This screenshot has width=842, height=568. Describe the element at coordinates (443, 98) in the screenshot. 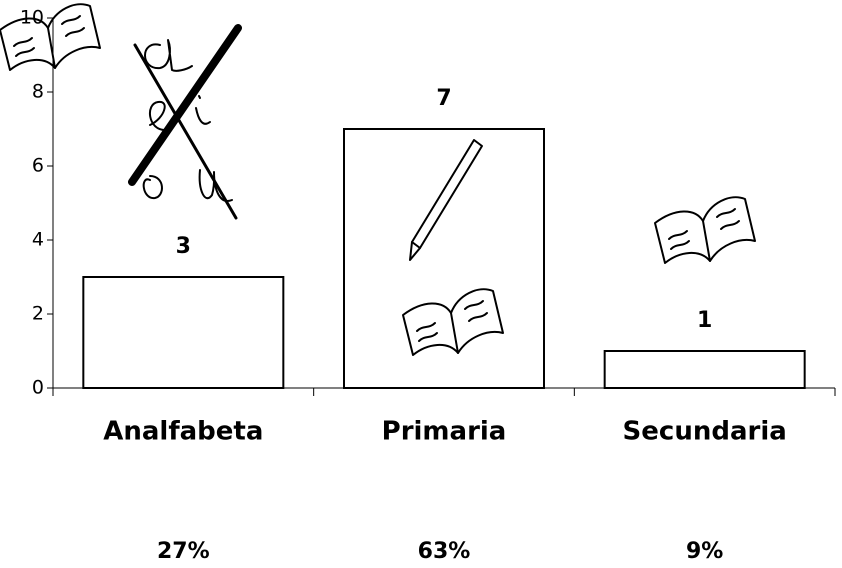

I see `value-label: 7` at that location.